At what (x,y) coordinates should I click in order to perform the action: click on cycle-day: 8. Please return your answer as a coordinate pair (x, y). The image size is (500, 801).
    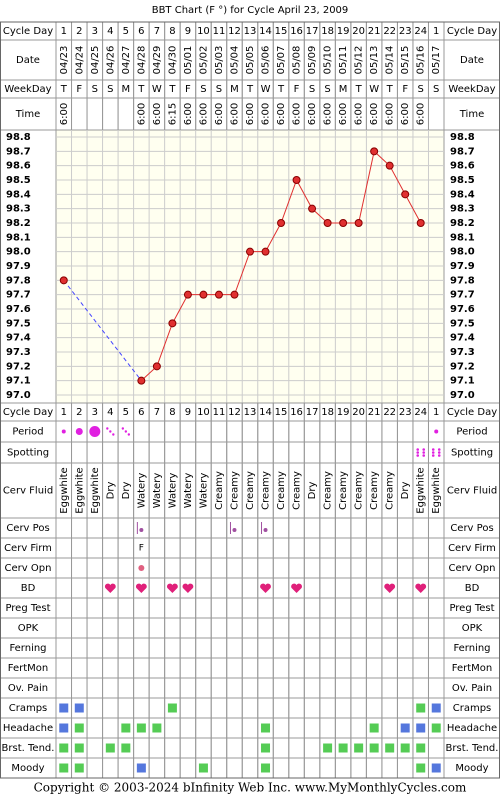
    Looking at the image, I should click on (172, 31).